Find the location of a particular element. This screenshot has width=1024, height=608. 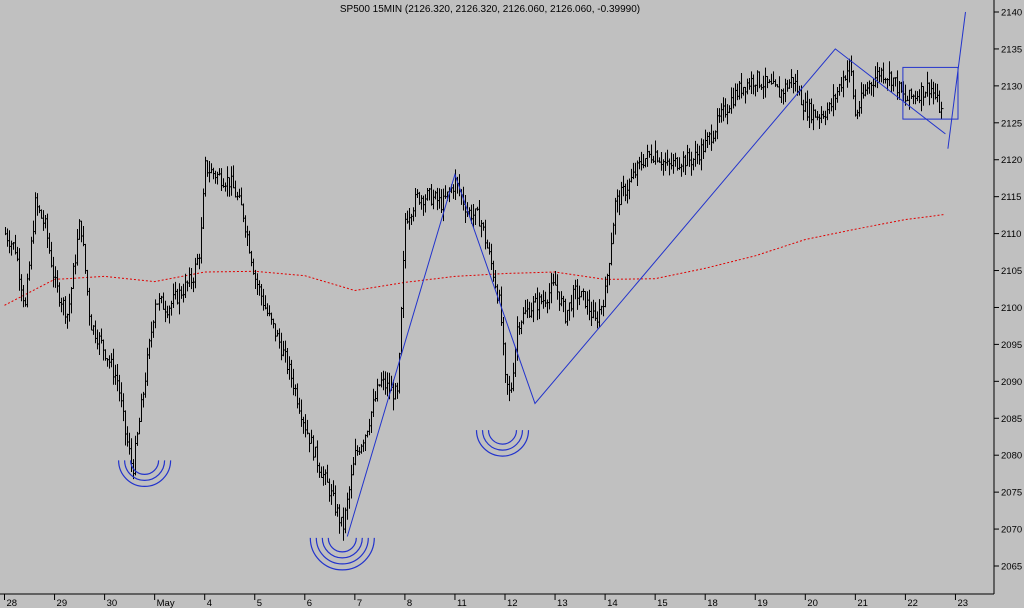

x-tick-label: 19 is located at coordinates (762, 603).